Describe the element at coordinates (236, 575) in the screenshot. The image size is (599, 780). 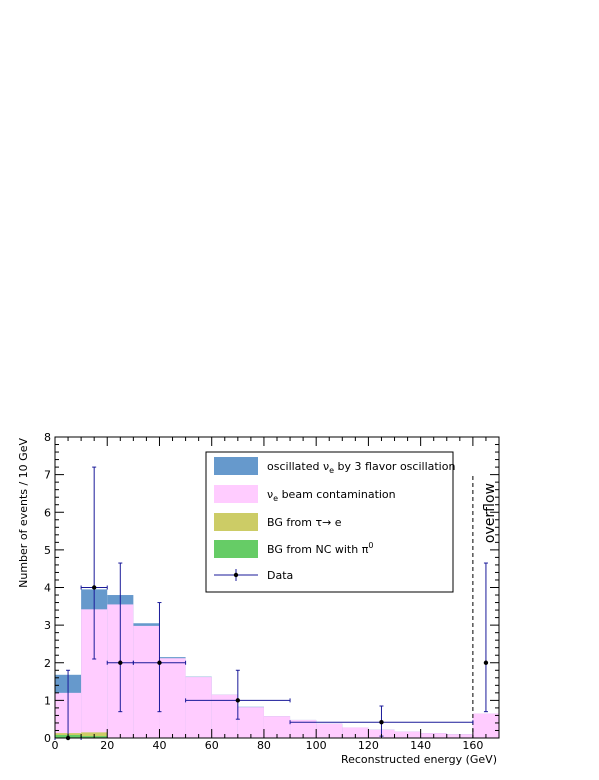
I see `legend-swatch-data-marker` at that location.